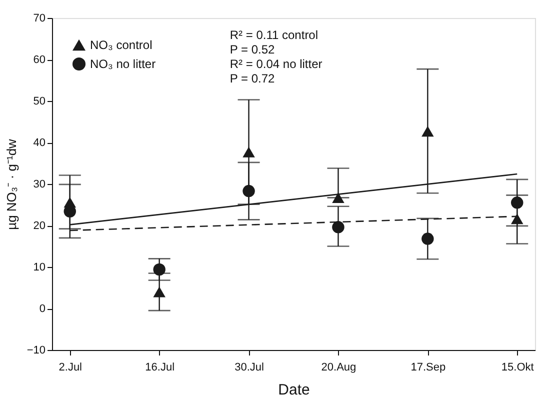 This screenshot has height=401, width=539. I want to click on y-axis-title: µg NO₃⁻ · g⁻¹dw, so click(11, 184).